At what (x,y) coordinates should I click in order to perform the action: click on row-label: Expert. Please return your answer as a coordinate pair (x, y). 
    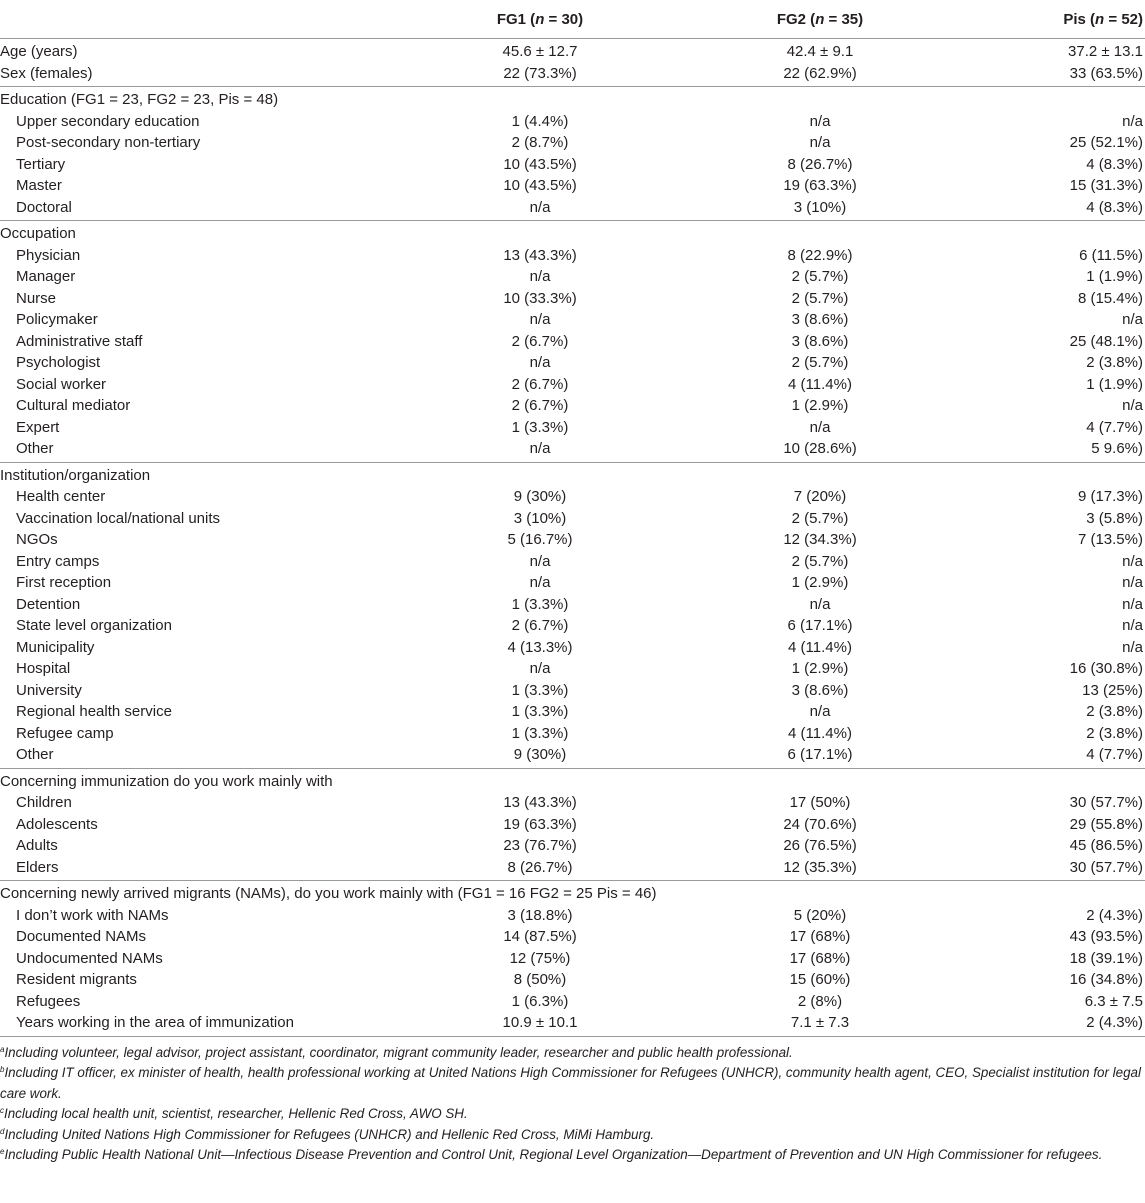
    Looking at the image, I should click on (210, 428).